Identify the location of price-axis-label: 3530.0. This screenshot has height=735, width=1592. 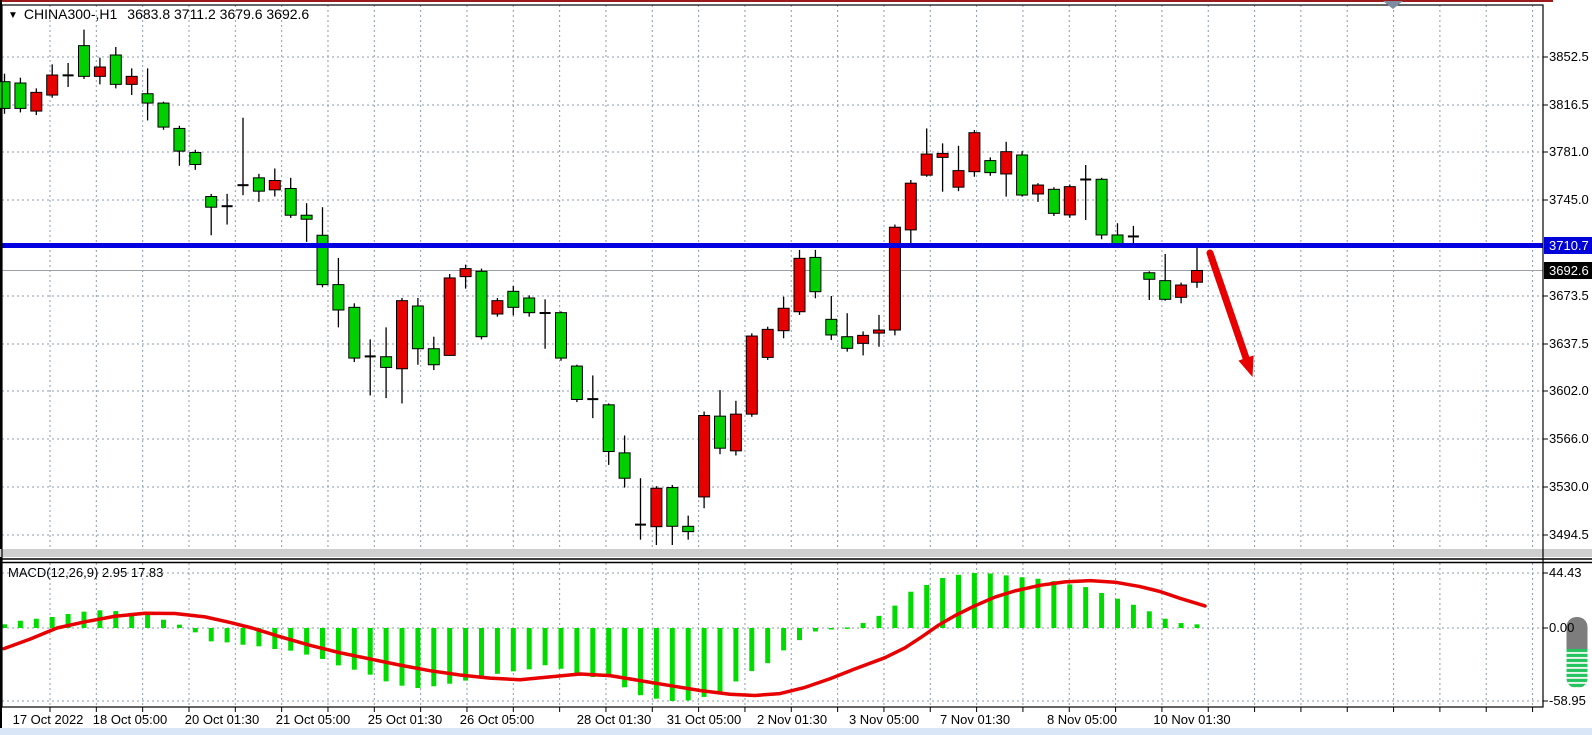
(1569, 486).